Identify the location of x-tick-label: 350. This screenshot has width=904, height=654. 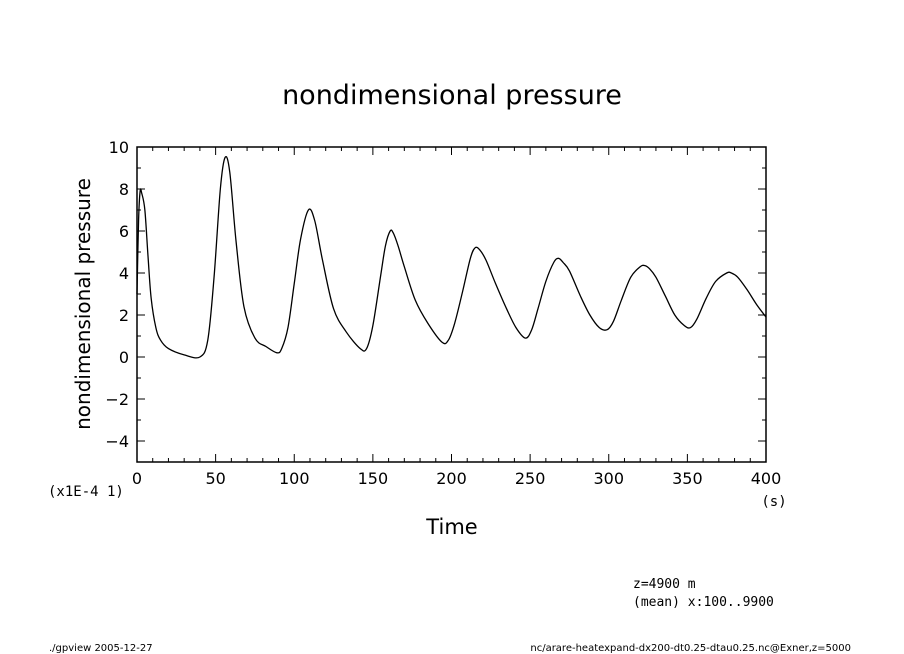
(687, 478).